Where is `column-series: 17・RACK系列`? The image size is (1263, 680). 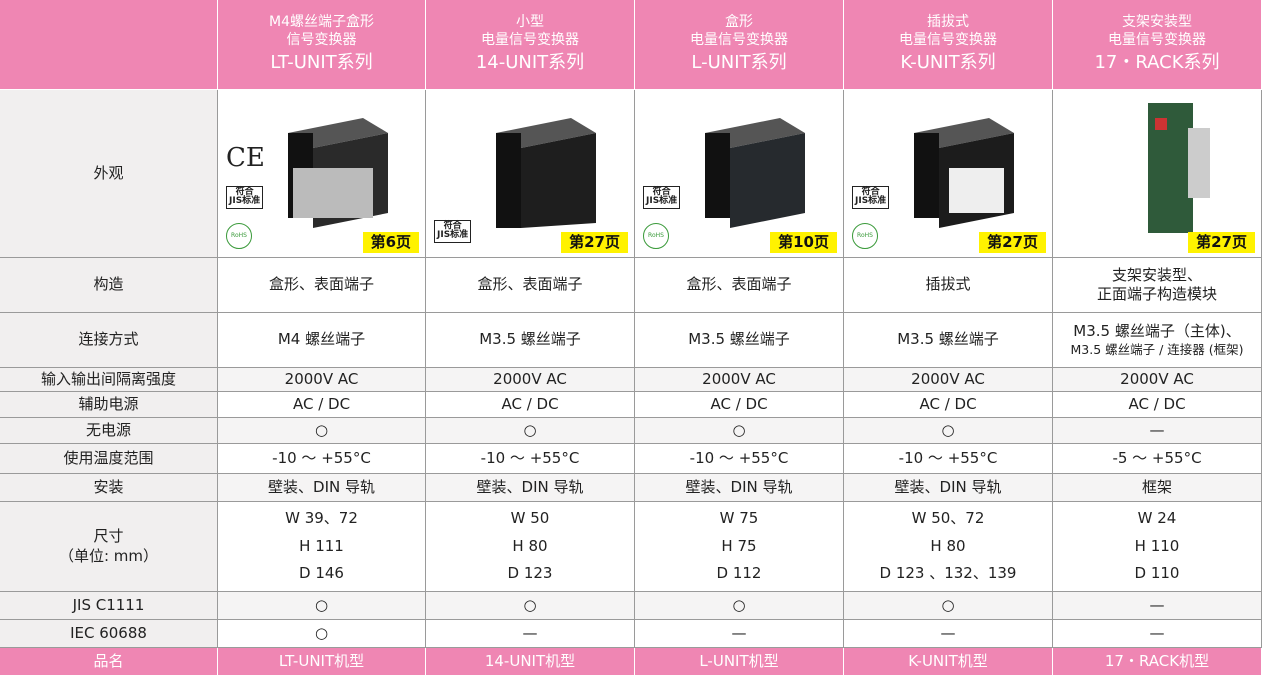 column-series: 17・RACK系列 is located at coordinates (1157, 63).